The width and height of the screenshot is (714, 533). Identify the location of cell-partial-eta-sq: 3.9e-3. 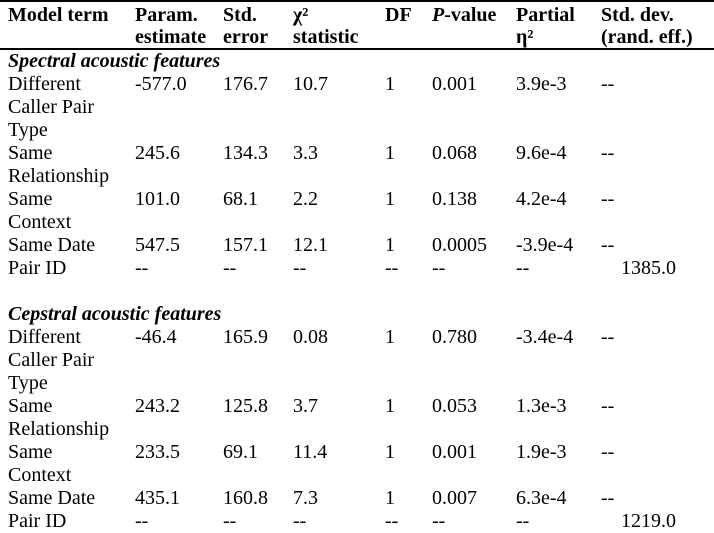
(541, 84).